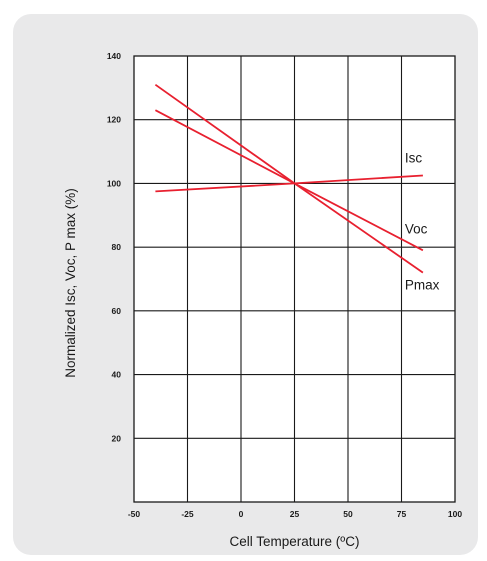 This screenshot has height=561, width=487. What do you see at coordinates (117, 311) in the screenshot?
I see `y-tick-label: 60` at bounding box center [117, 311].